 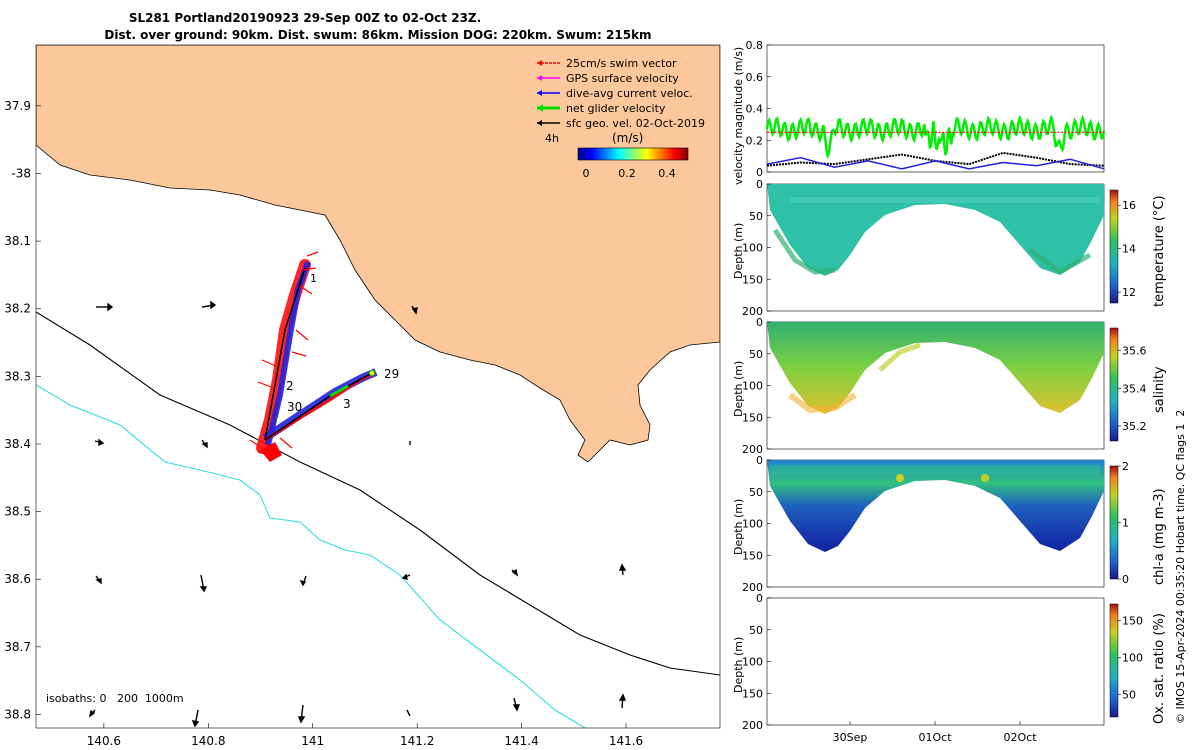 What do you see at coordinates (552, 138) in the screenshot?
I see `legend-time-label: 4h` at bounding box center [552, 138].